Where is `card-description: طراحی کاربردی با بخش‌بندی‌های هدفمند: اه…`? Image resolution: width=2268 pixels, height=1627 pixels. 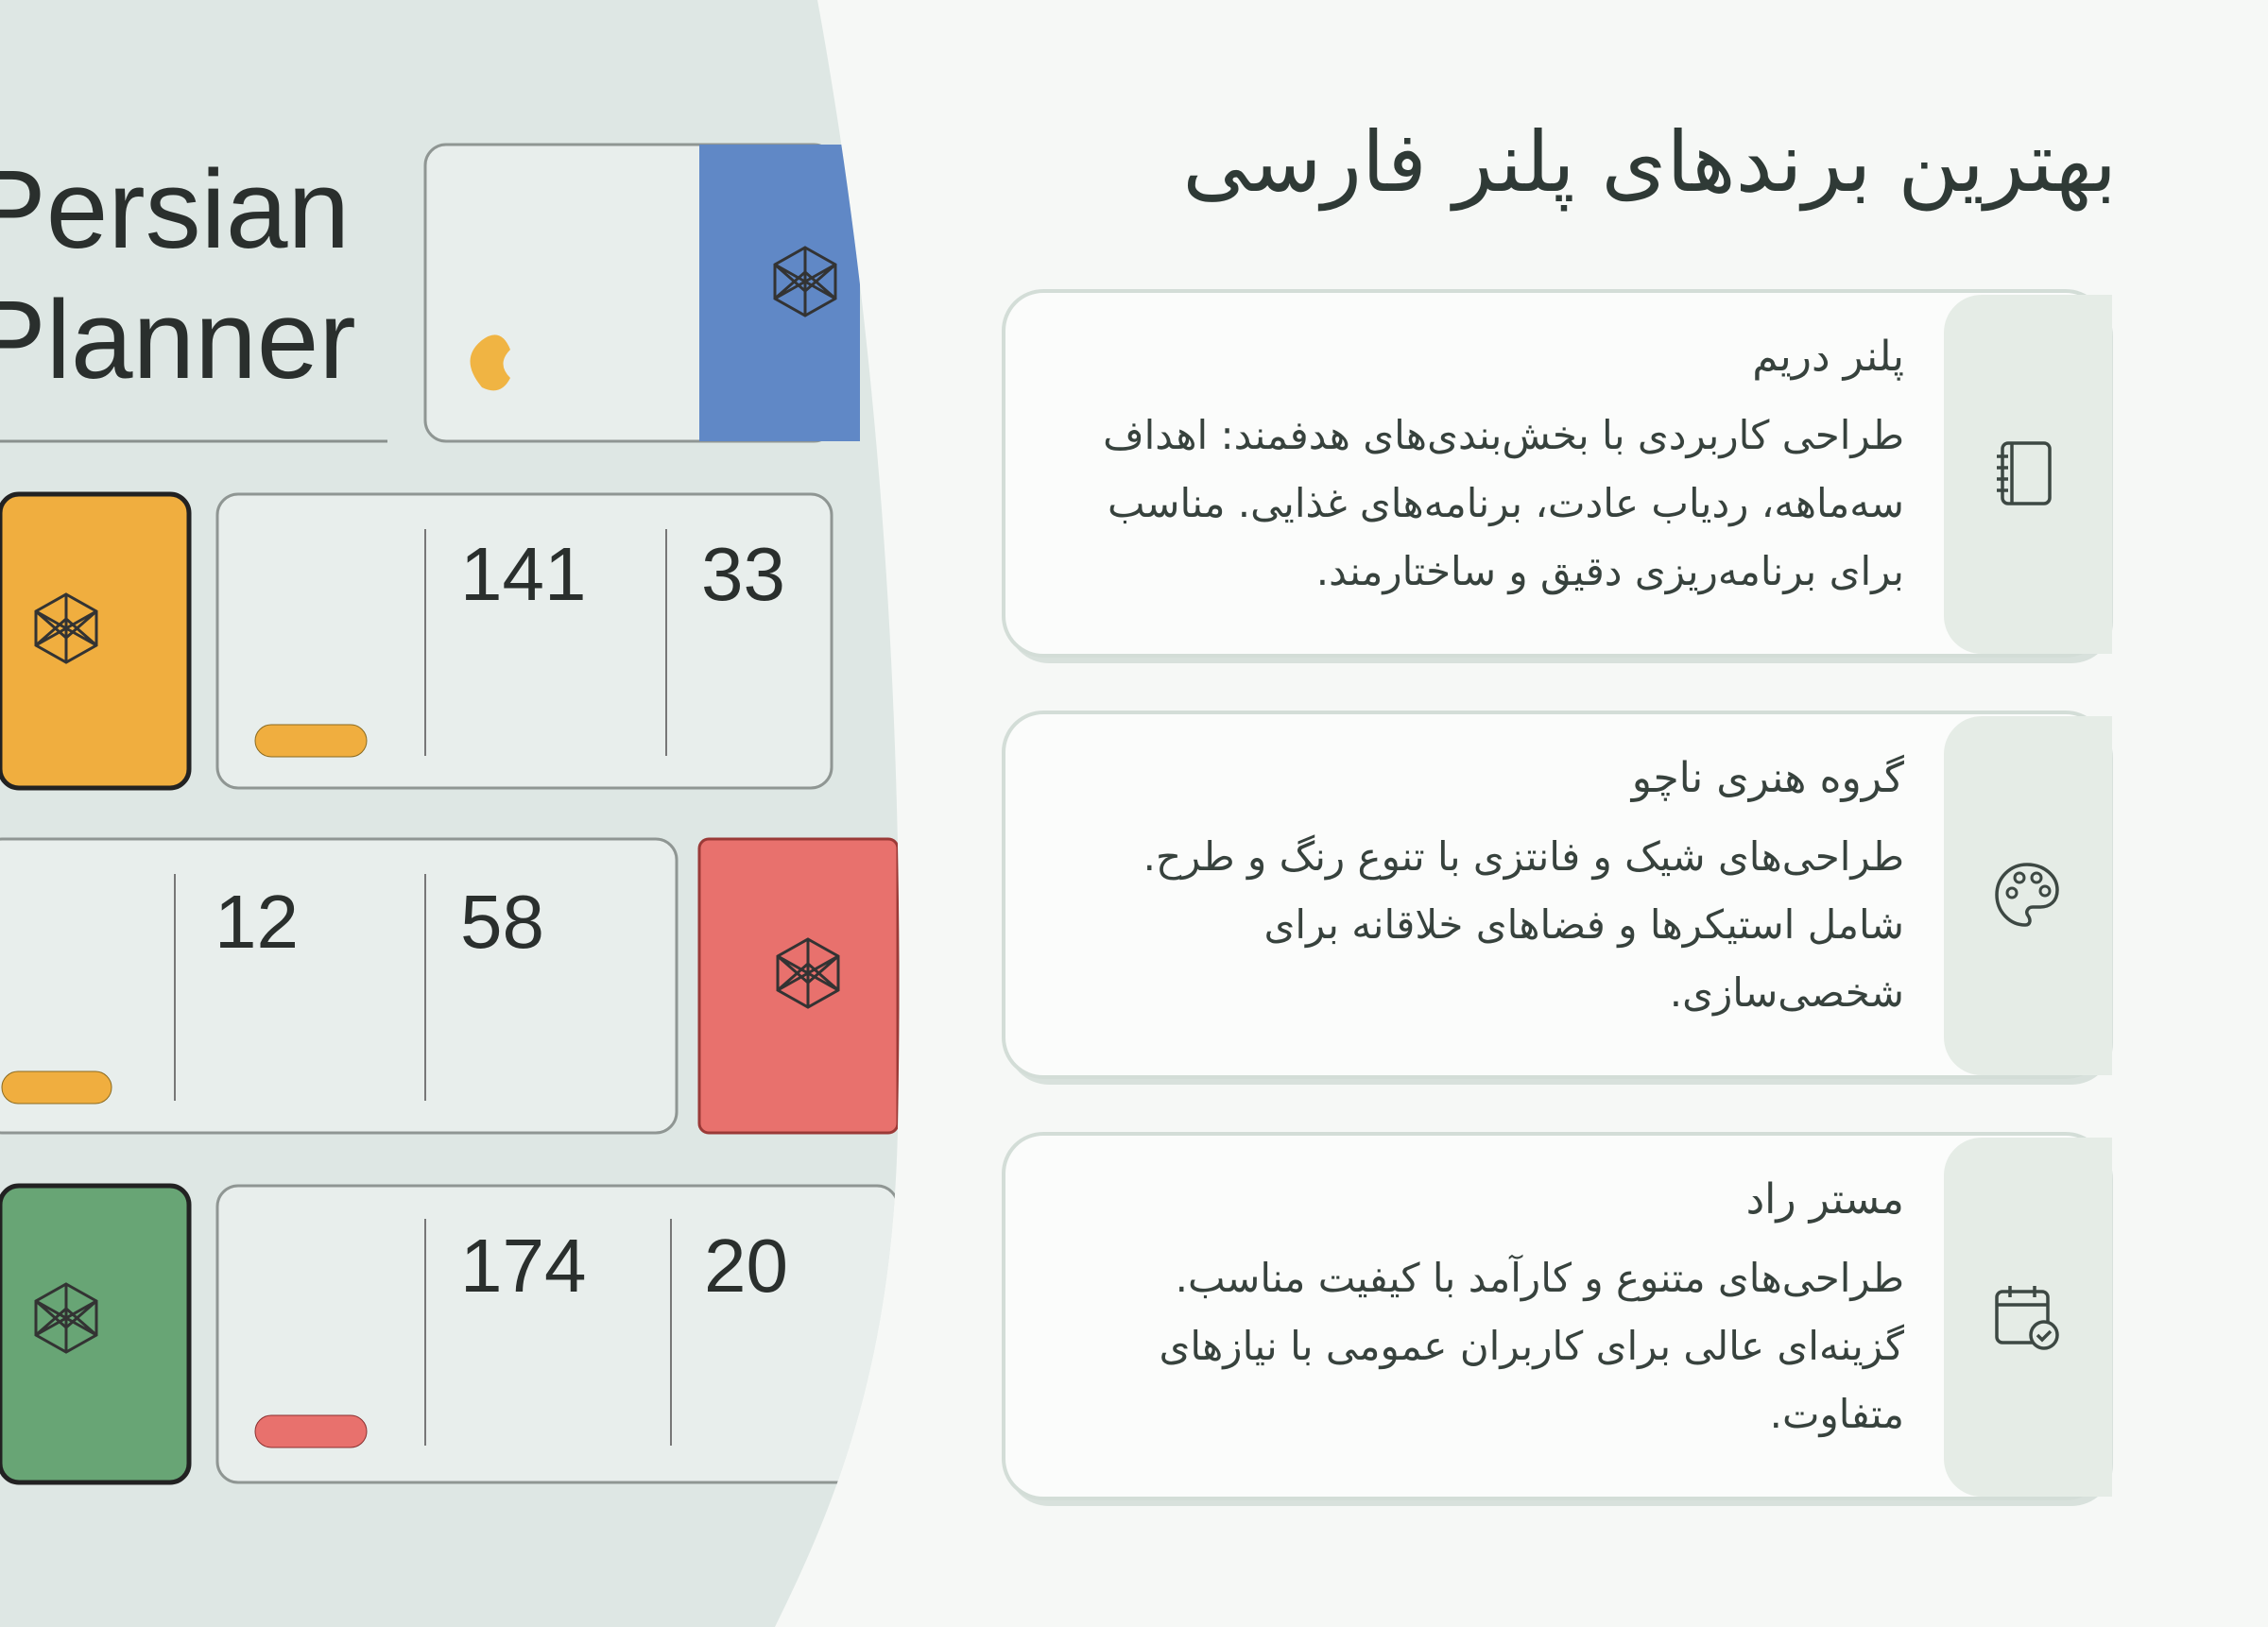 card-description: طراحی کاربردی با بخش‌بندی‌های هدفمند: اه… is located at coordinates (1503, 503).